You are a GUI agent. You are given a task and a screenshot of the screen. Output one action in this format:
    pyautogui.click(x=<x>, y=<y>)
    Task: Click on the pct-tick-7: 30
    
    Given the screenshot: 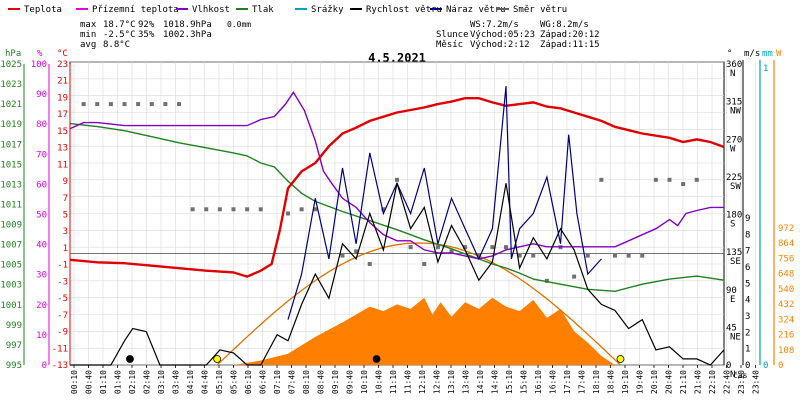 What is the action you would take?
    pyautogui.click(x=41, y=276)
    